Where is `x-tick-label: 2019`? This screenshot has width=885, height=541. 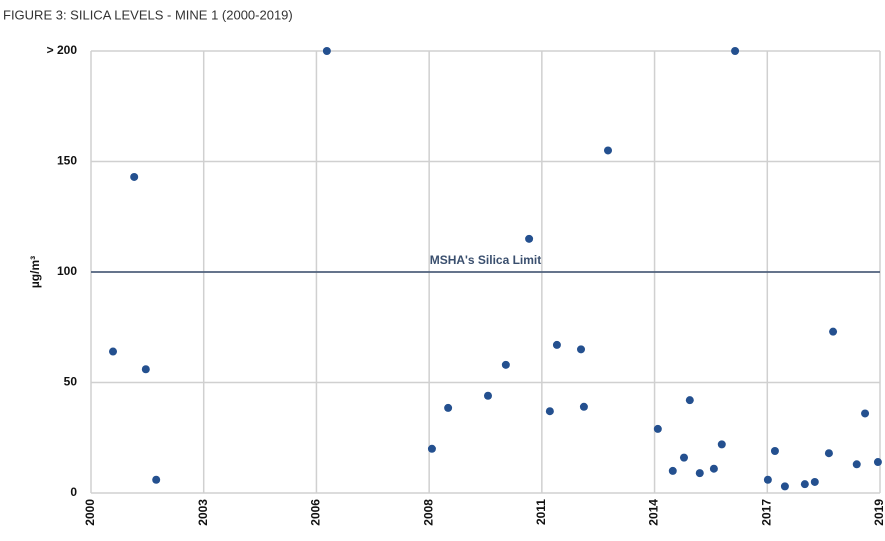
x-tick-label: 2019 is located at coordinates (878, 512).